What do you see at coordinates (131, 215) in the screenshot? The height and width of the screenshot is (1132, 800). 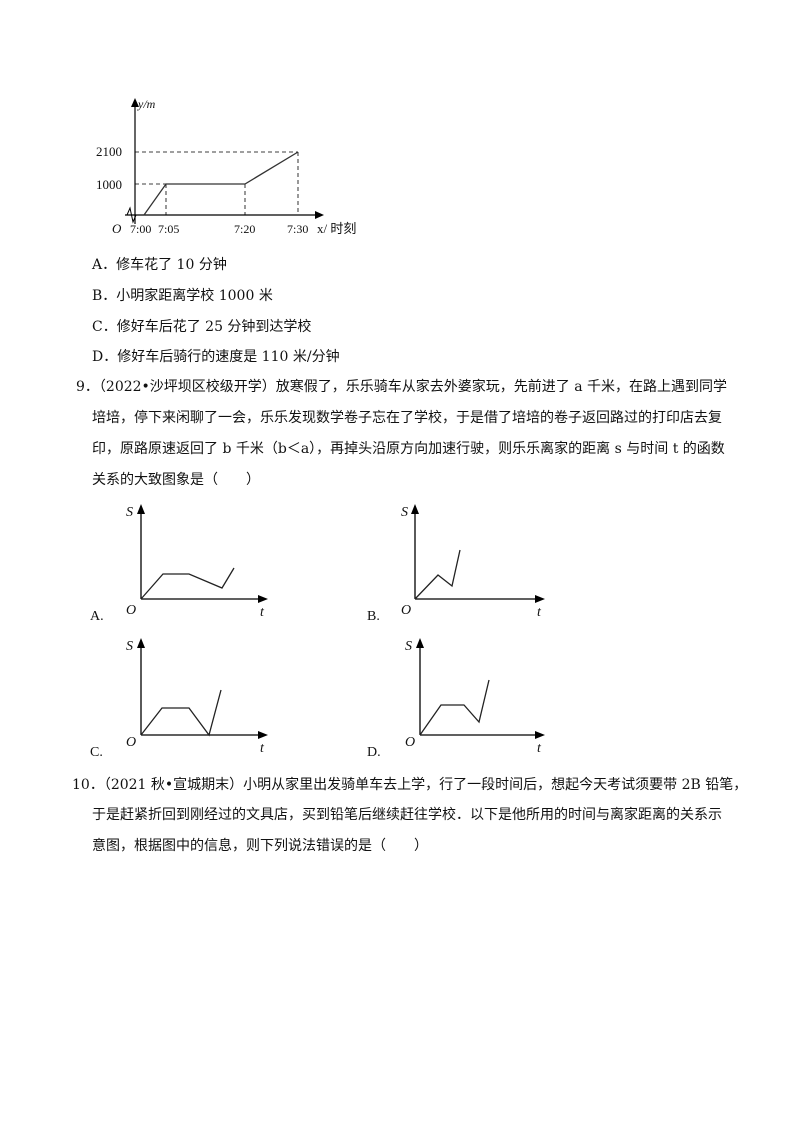 I see `q8-axis-break` at bounding box center [131, 215].